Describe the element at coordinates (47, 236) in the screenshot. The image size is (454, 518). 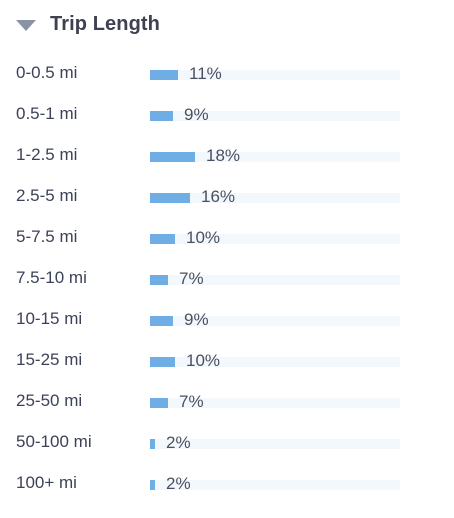
I see `row-label: 5-7.5 mi` at that location.